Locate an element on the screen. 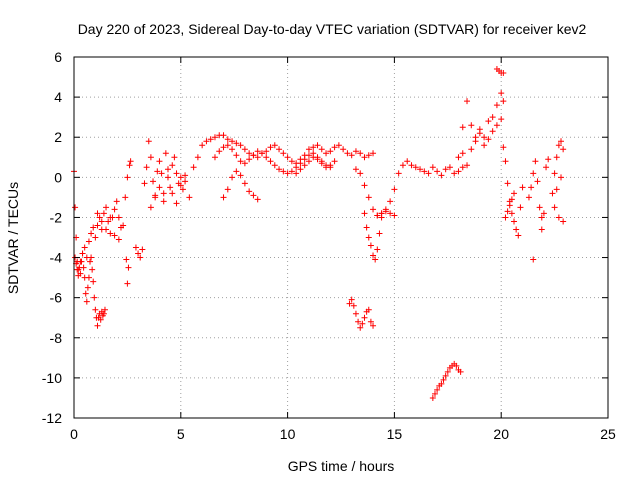 The image size is (640, 480). y-axis-label: SDTVAR / TECUs is located at coordinates (13, 238).